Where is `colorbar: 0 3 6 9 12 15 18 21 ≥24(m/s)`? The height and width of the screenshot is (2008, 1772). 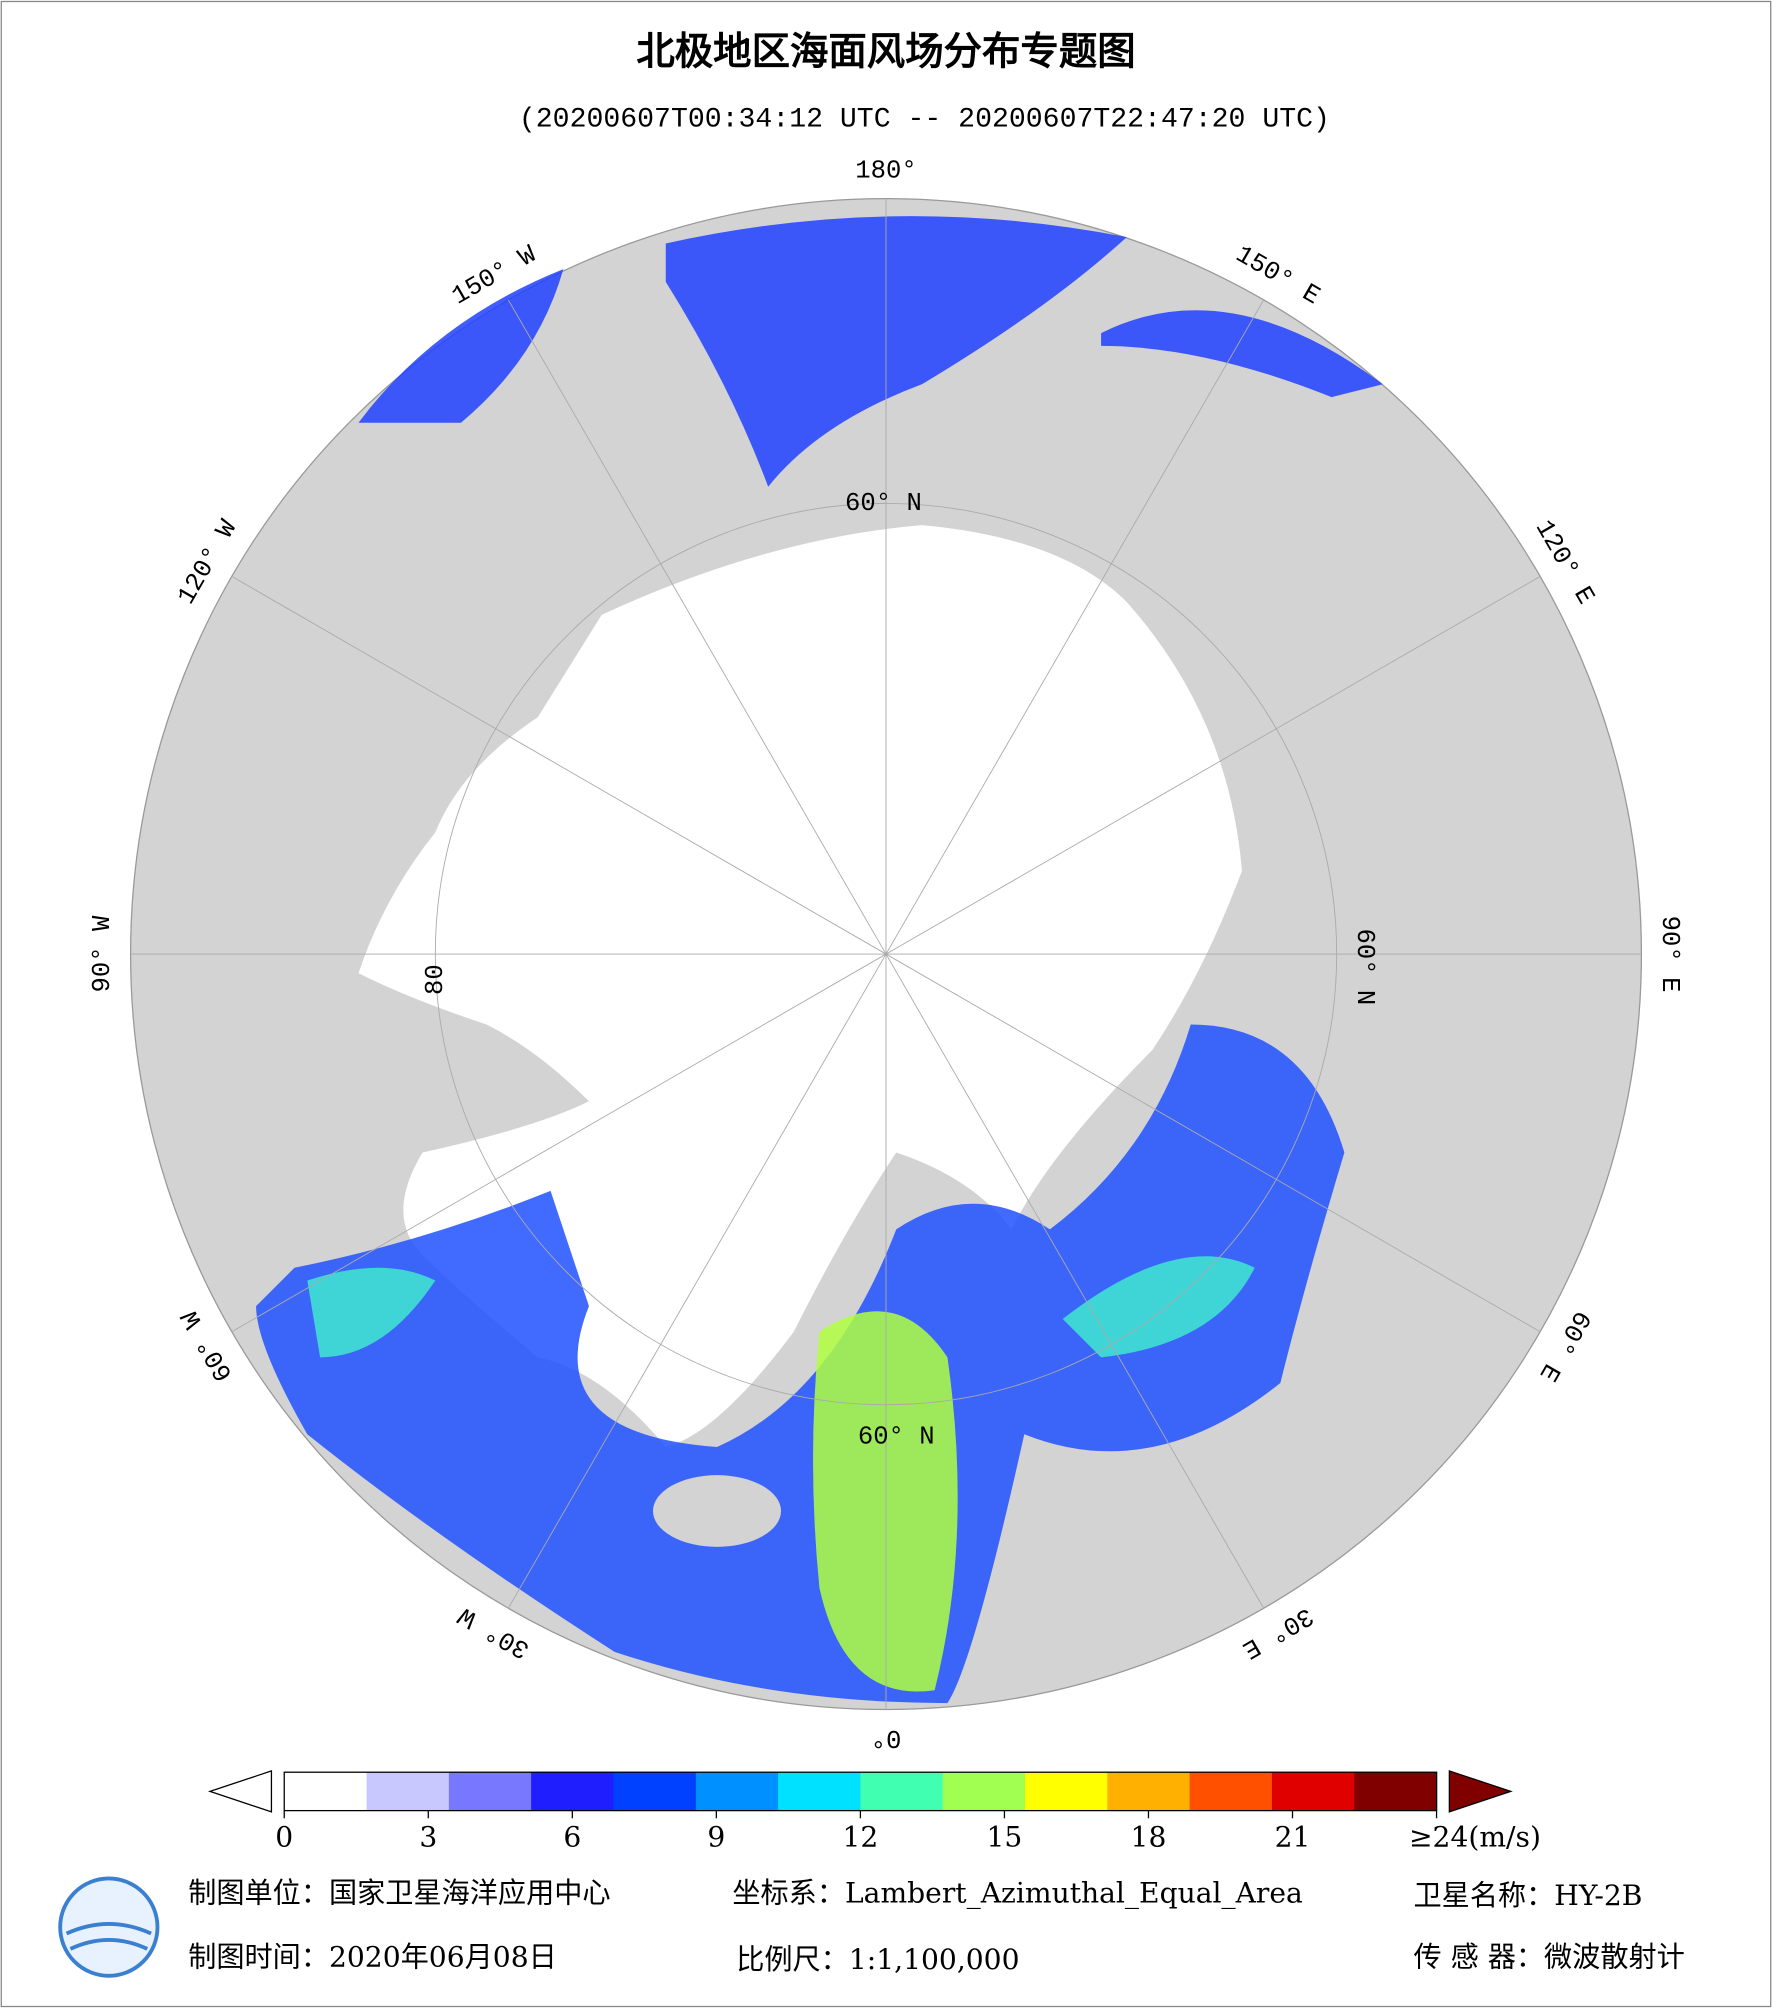
colorbar: 0 3 6 9 12 15 18 21 ≥24(m/s) is located at coordinates (874, 1811).